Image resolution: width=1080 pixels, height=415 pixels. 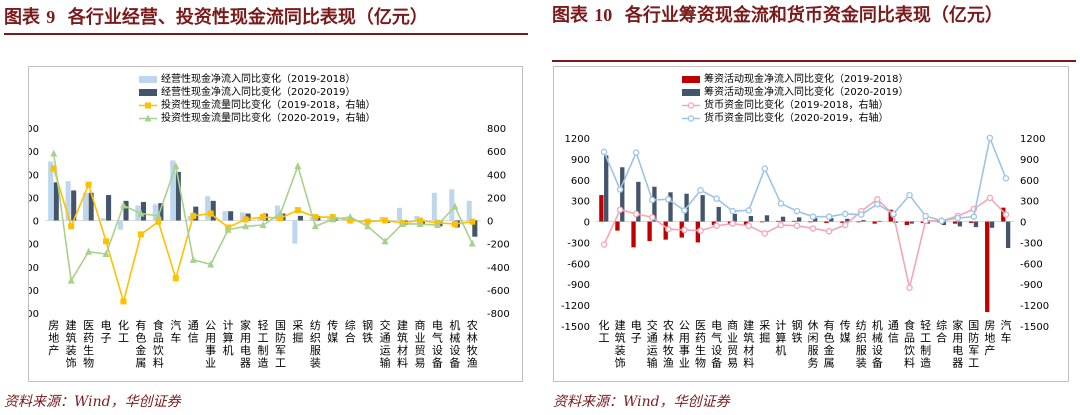 What do you see at coordinates (845, 325) in the screenshot?
I see `category-label: 传` at bounding box center [845, 325].